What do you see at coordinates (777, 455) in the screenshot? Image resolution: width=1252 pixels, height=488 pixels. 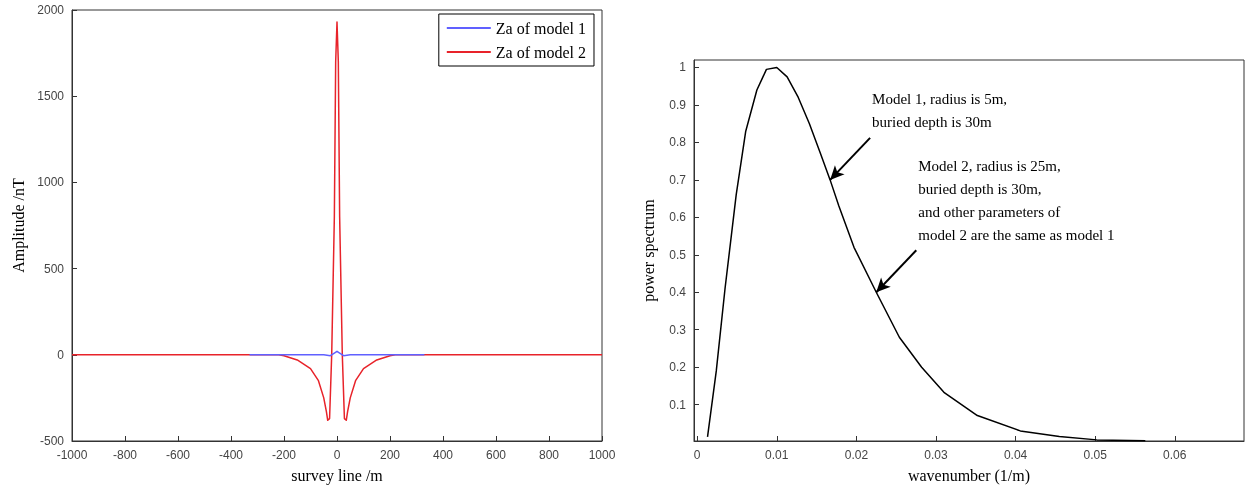 I see `x-tick-label: 0.01` at bounding box center [777, 455].